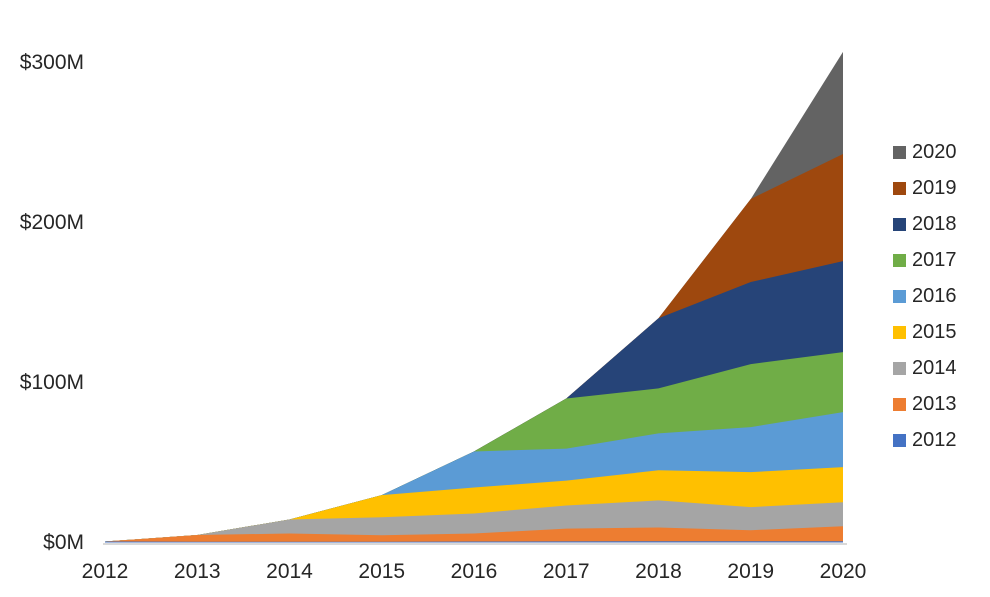 Image resolution: width=990 pixels, height=597 pixels. I want to click on legend-label: 2016, so click(934, 296).